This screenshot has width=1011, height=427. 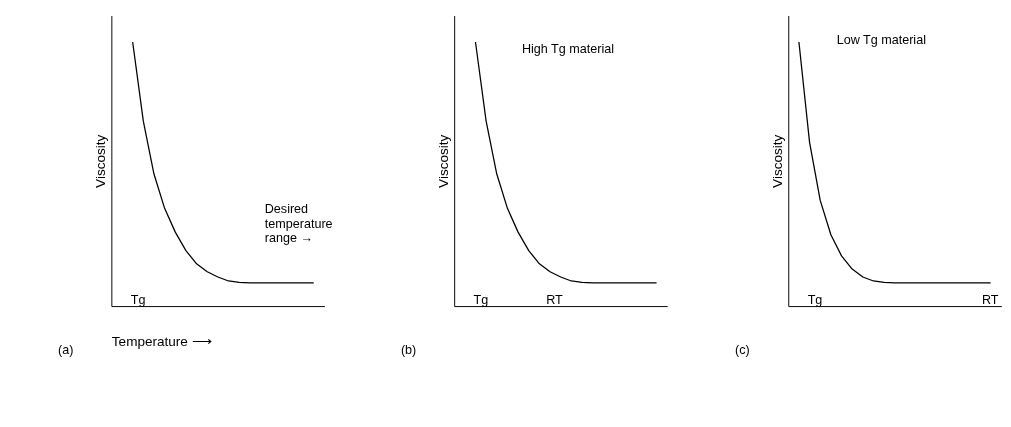 What do you see at coordinates (161, 342) in the screenshot?
I see `x-axis-title: Temperature ⟶` at bounding box center [161, 342].